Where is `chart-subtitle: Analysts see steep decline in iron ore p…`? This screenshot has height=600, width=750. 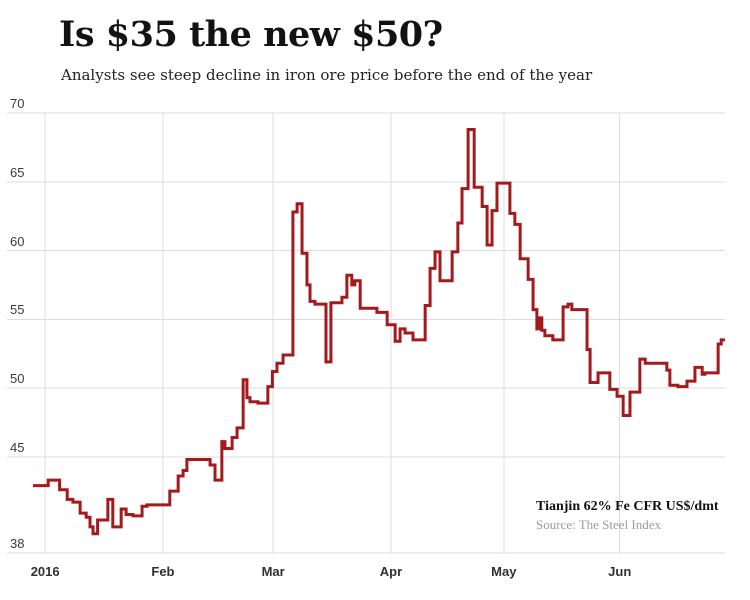
chart-subtitle: Analysts see steep decline in iron ore p… is located at coordinates (327, 75).